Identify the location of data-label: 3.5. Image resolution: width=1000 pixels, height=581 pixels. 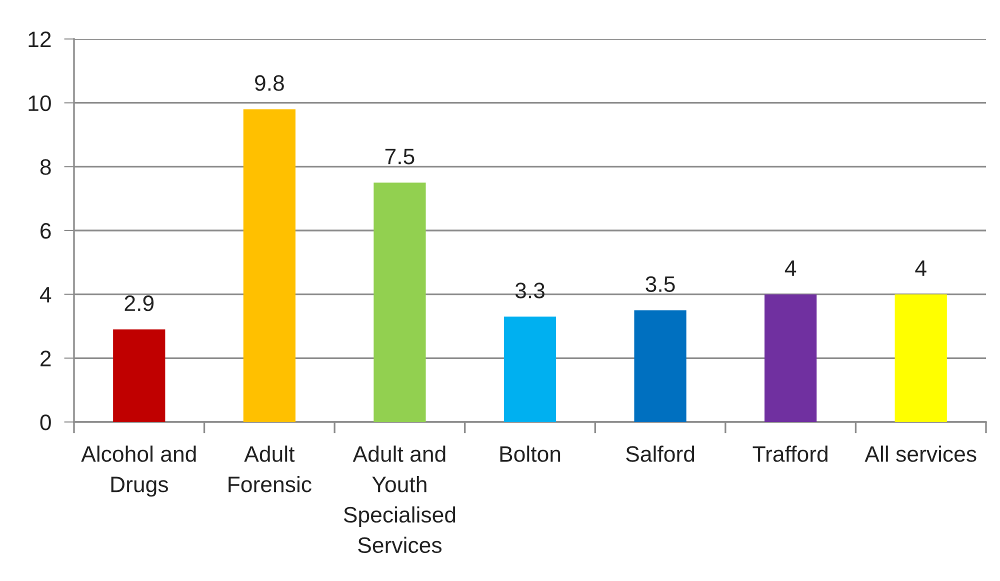
(660, 284).